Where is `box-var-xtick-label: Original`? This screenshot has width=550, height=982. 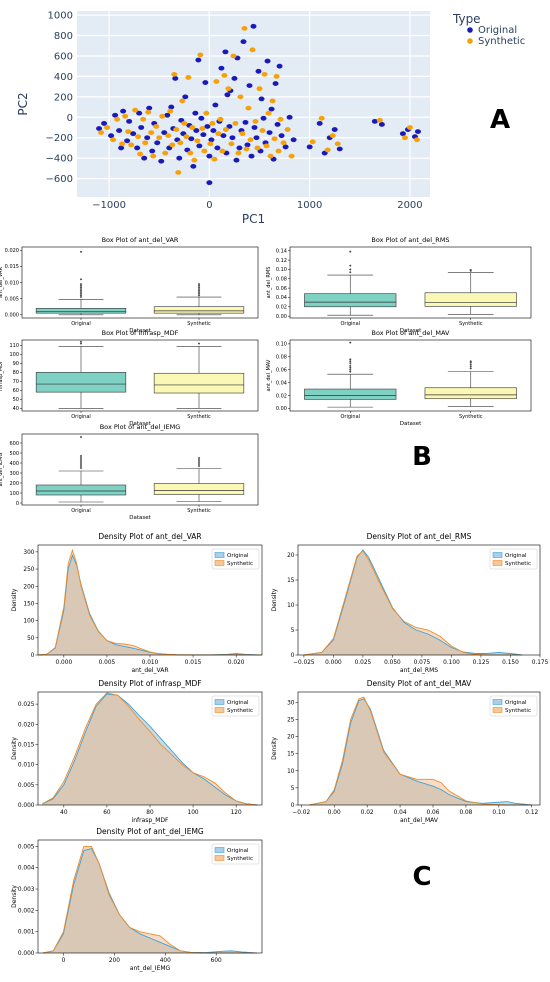
box-var-xtick-label: Original is located at coordinates (81, 324).